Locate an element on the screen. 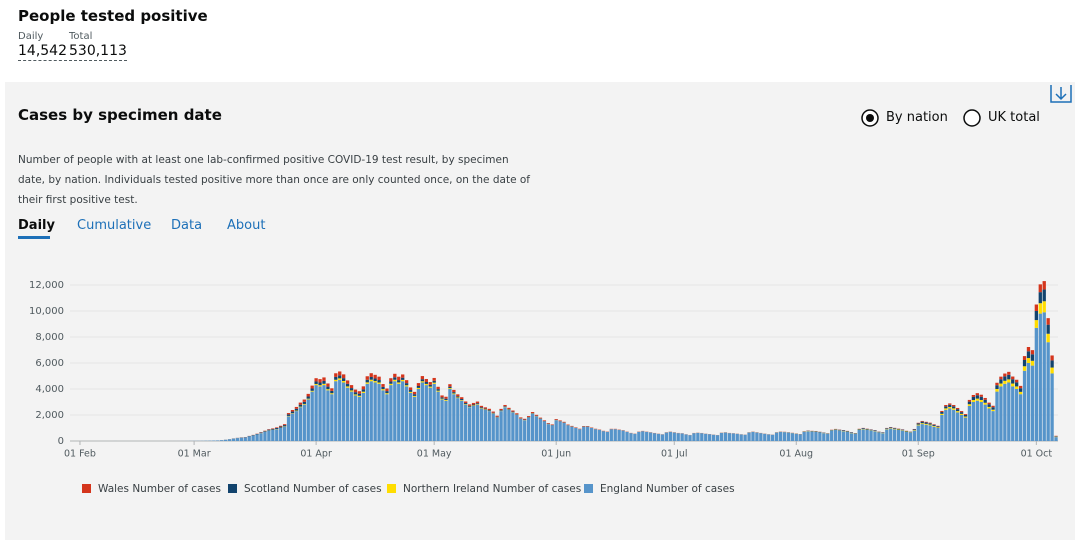  tab: About is located at coordinates (246, 225).